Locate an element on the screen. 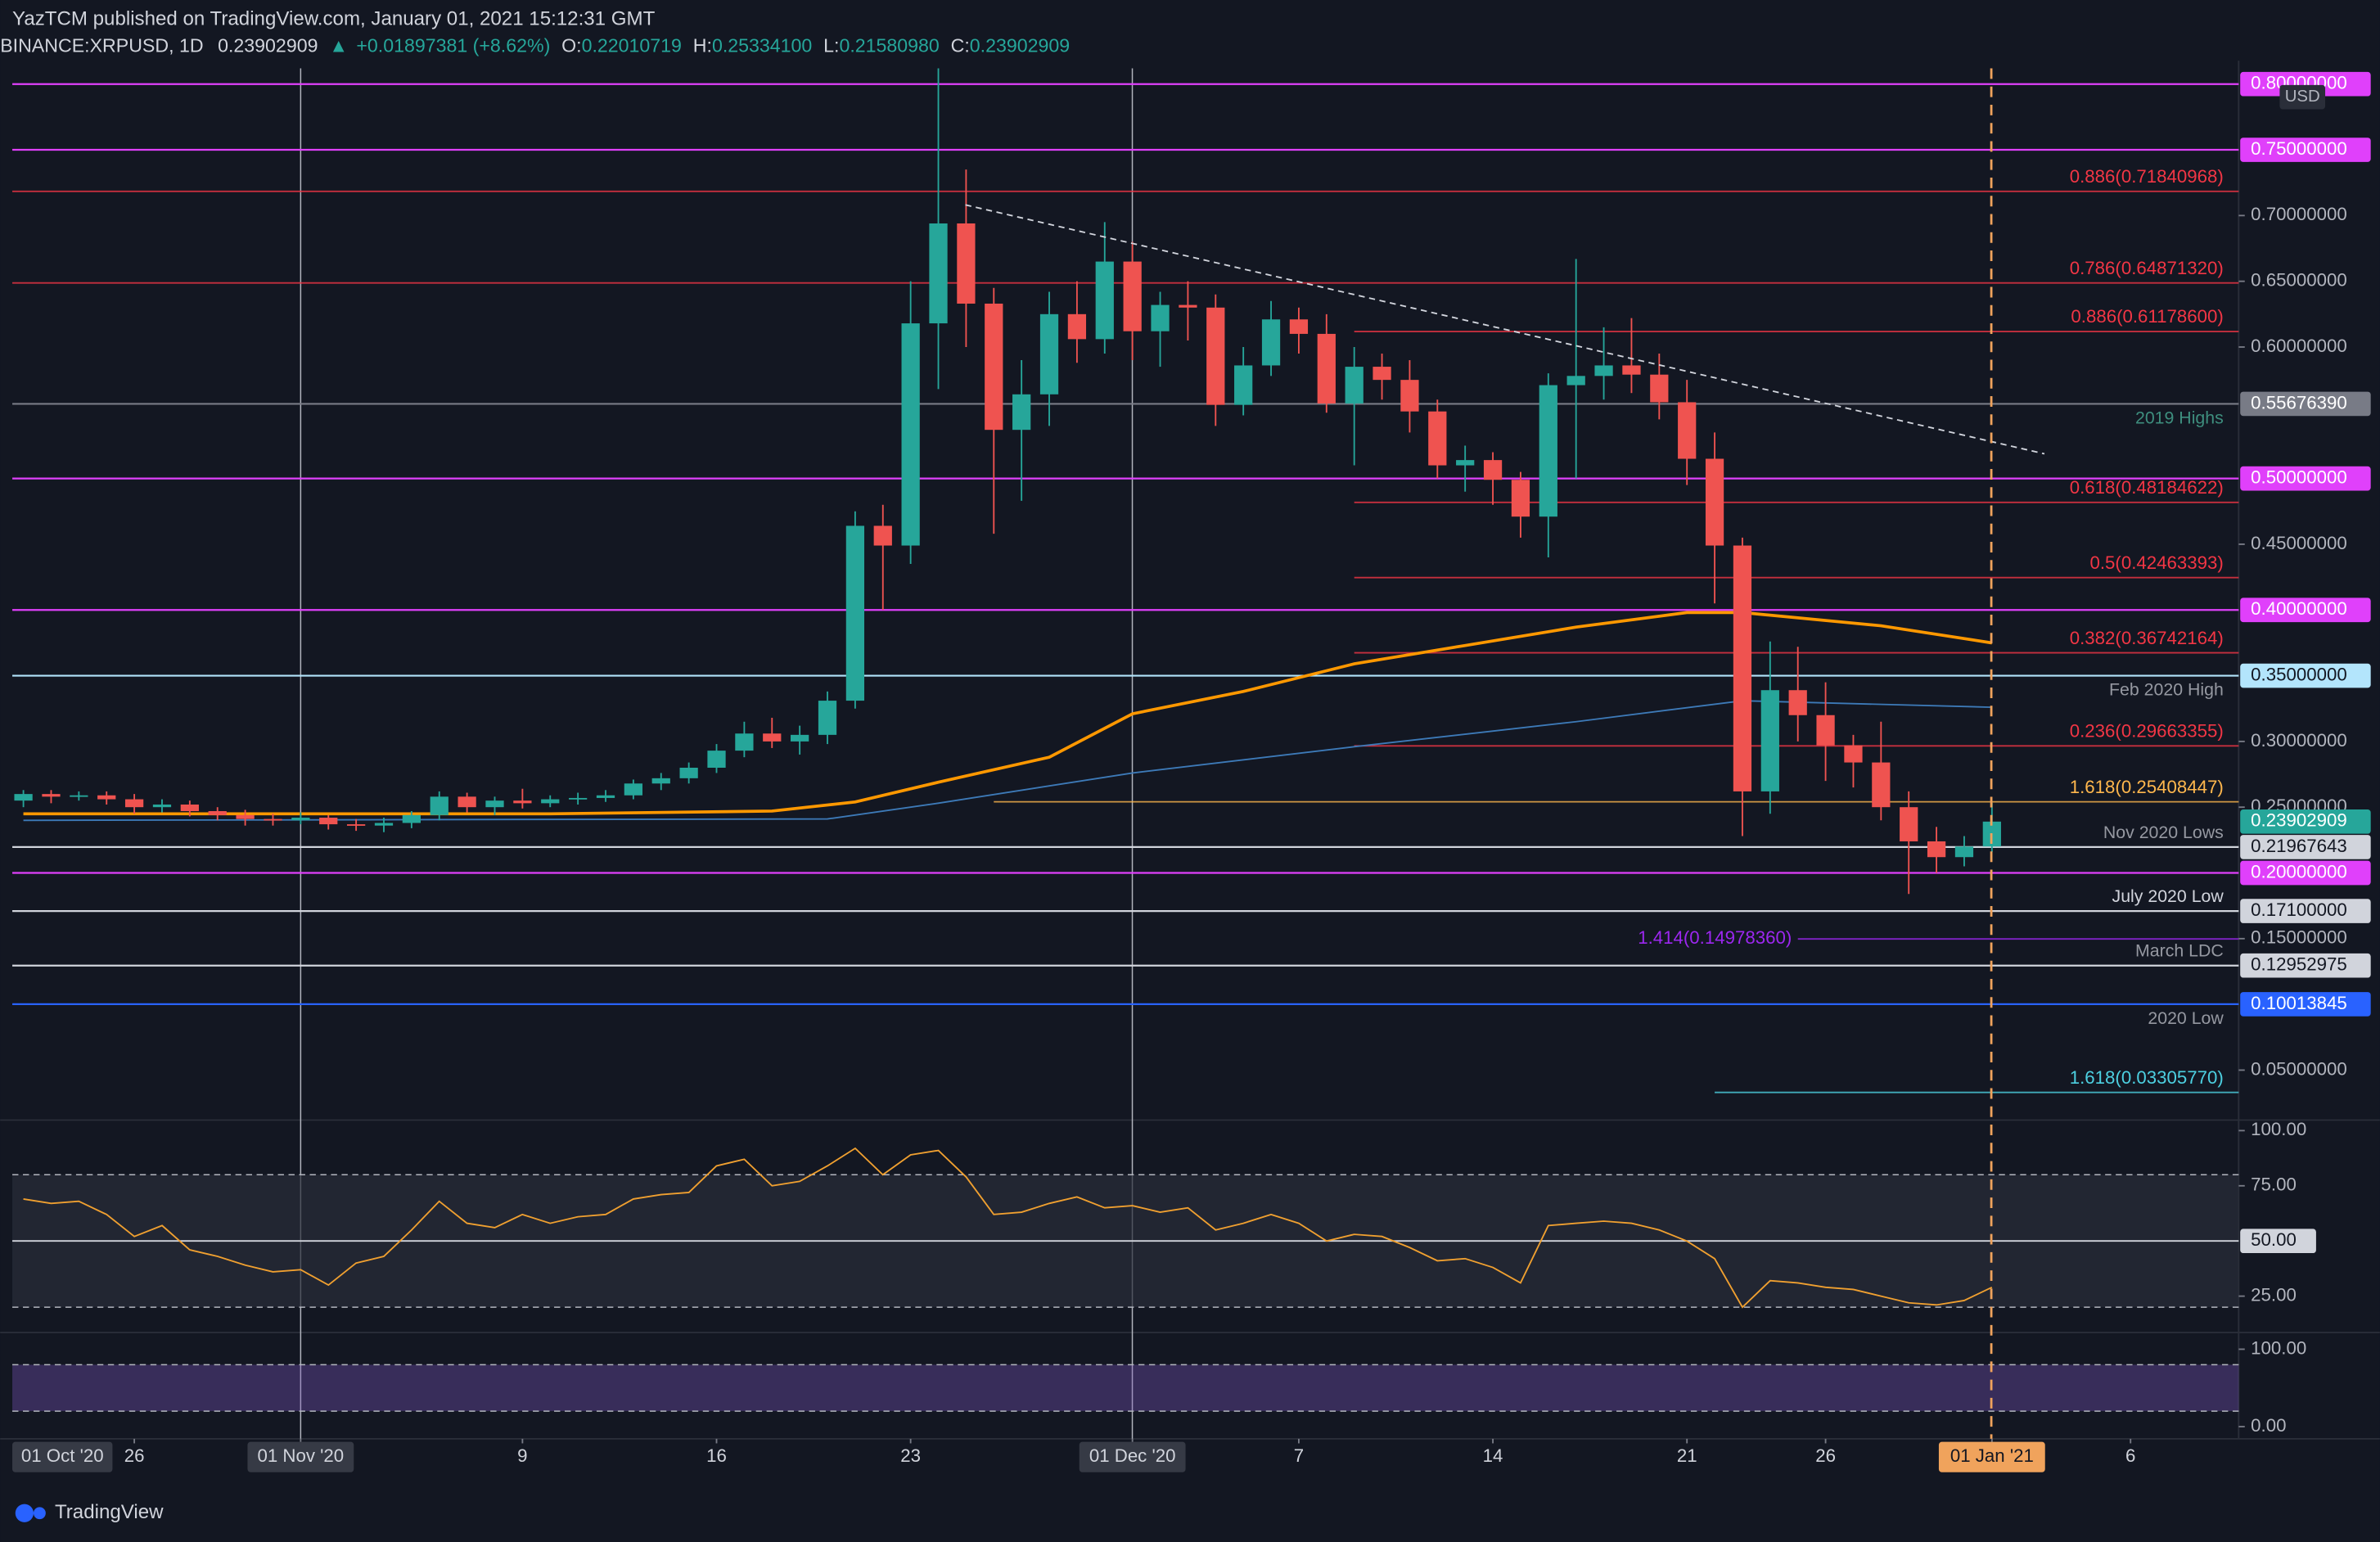 Image resolution: width=2380 pixels, height=1542 pixels. level-note: 2020 Low is located at coordinates (2186, 1018).